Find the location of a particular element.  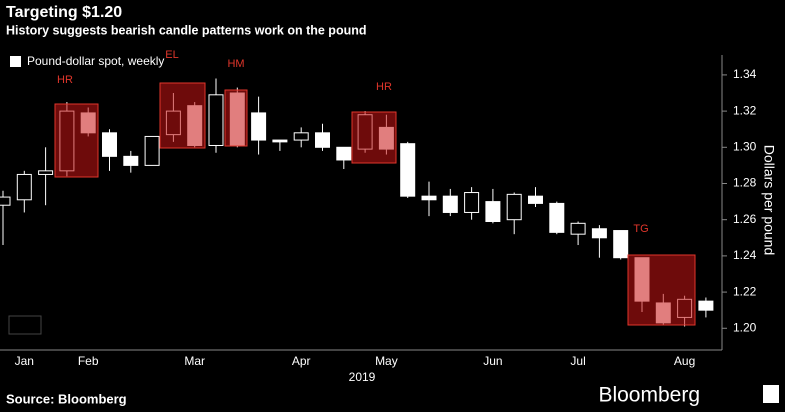

legend-label: Pound-dollar spot, weekly is located at coordinates (95, 61).